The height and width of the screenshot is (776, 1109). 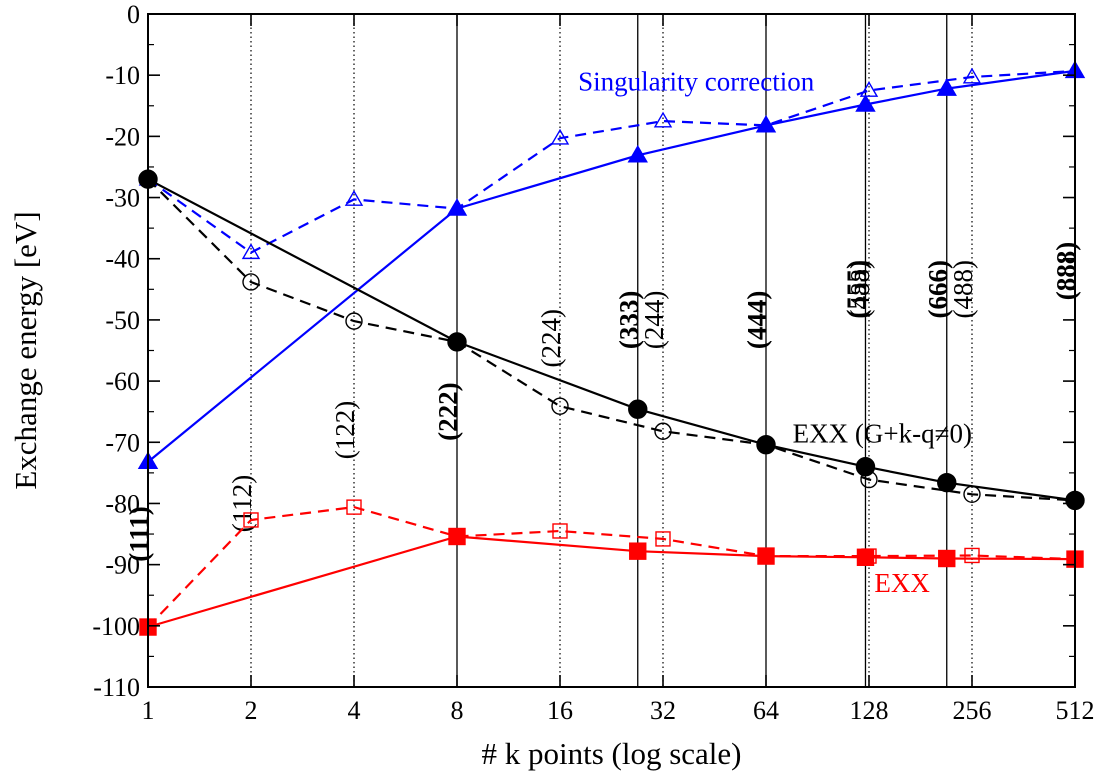 I want to click on series-line-exx-solid, so click(x=611, y=582).